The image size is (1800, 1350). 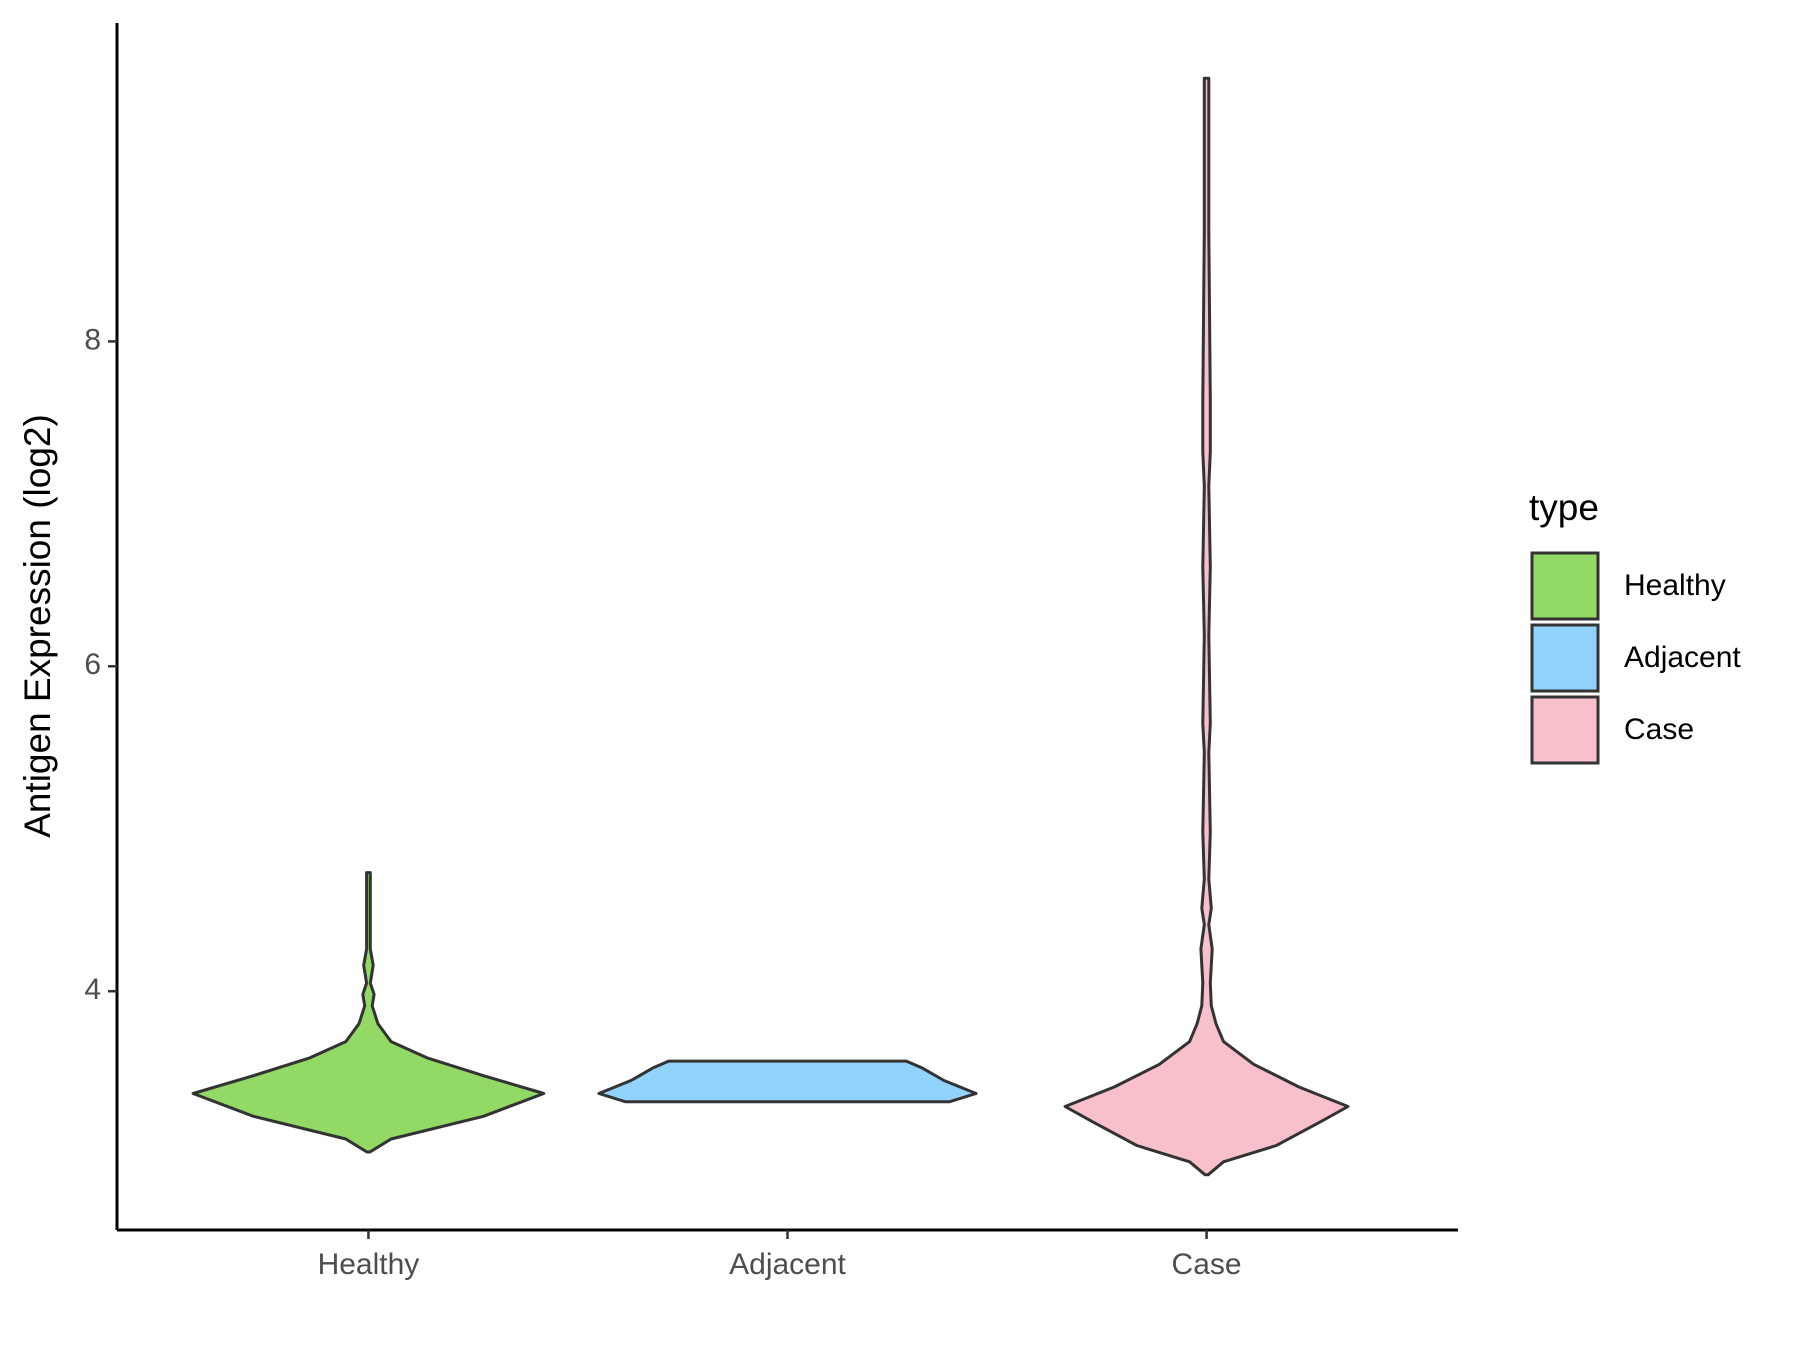 What do you see at coordinates (1675, 585) in the screenshot?
I see `legend-label: Healthy` at bounding box center [1675, 585].